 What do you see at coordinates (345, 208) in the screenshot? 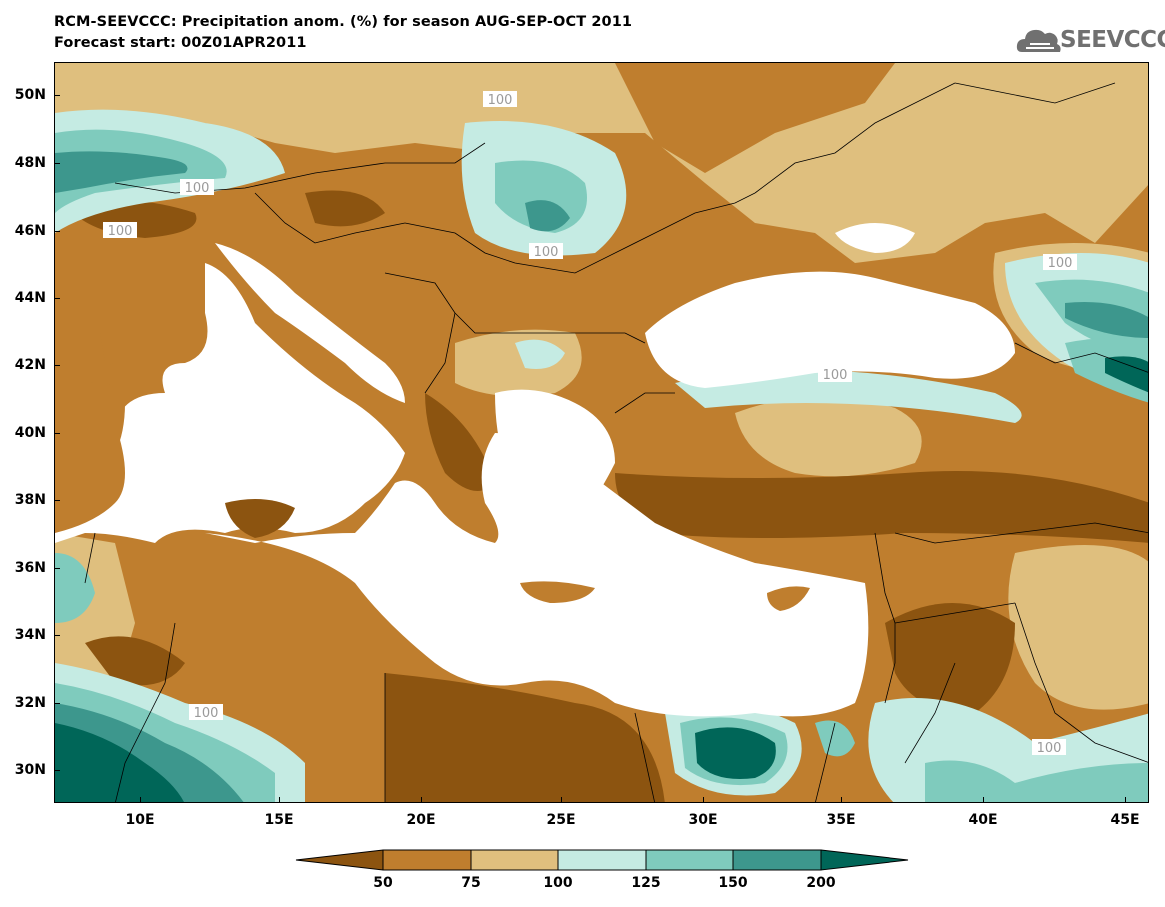
I see `region-very-dry-hungary` at bounding box center [345, 208].